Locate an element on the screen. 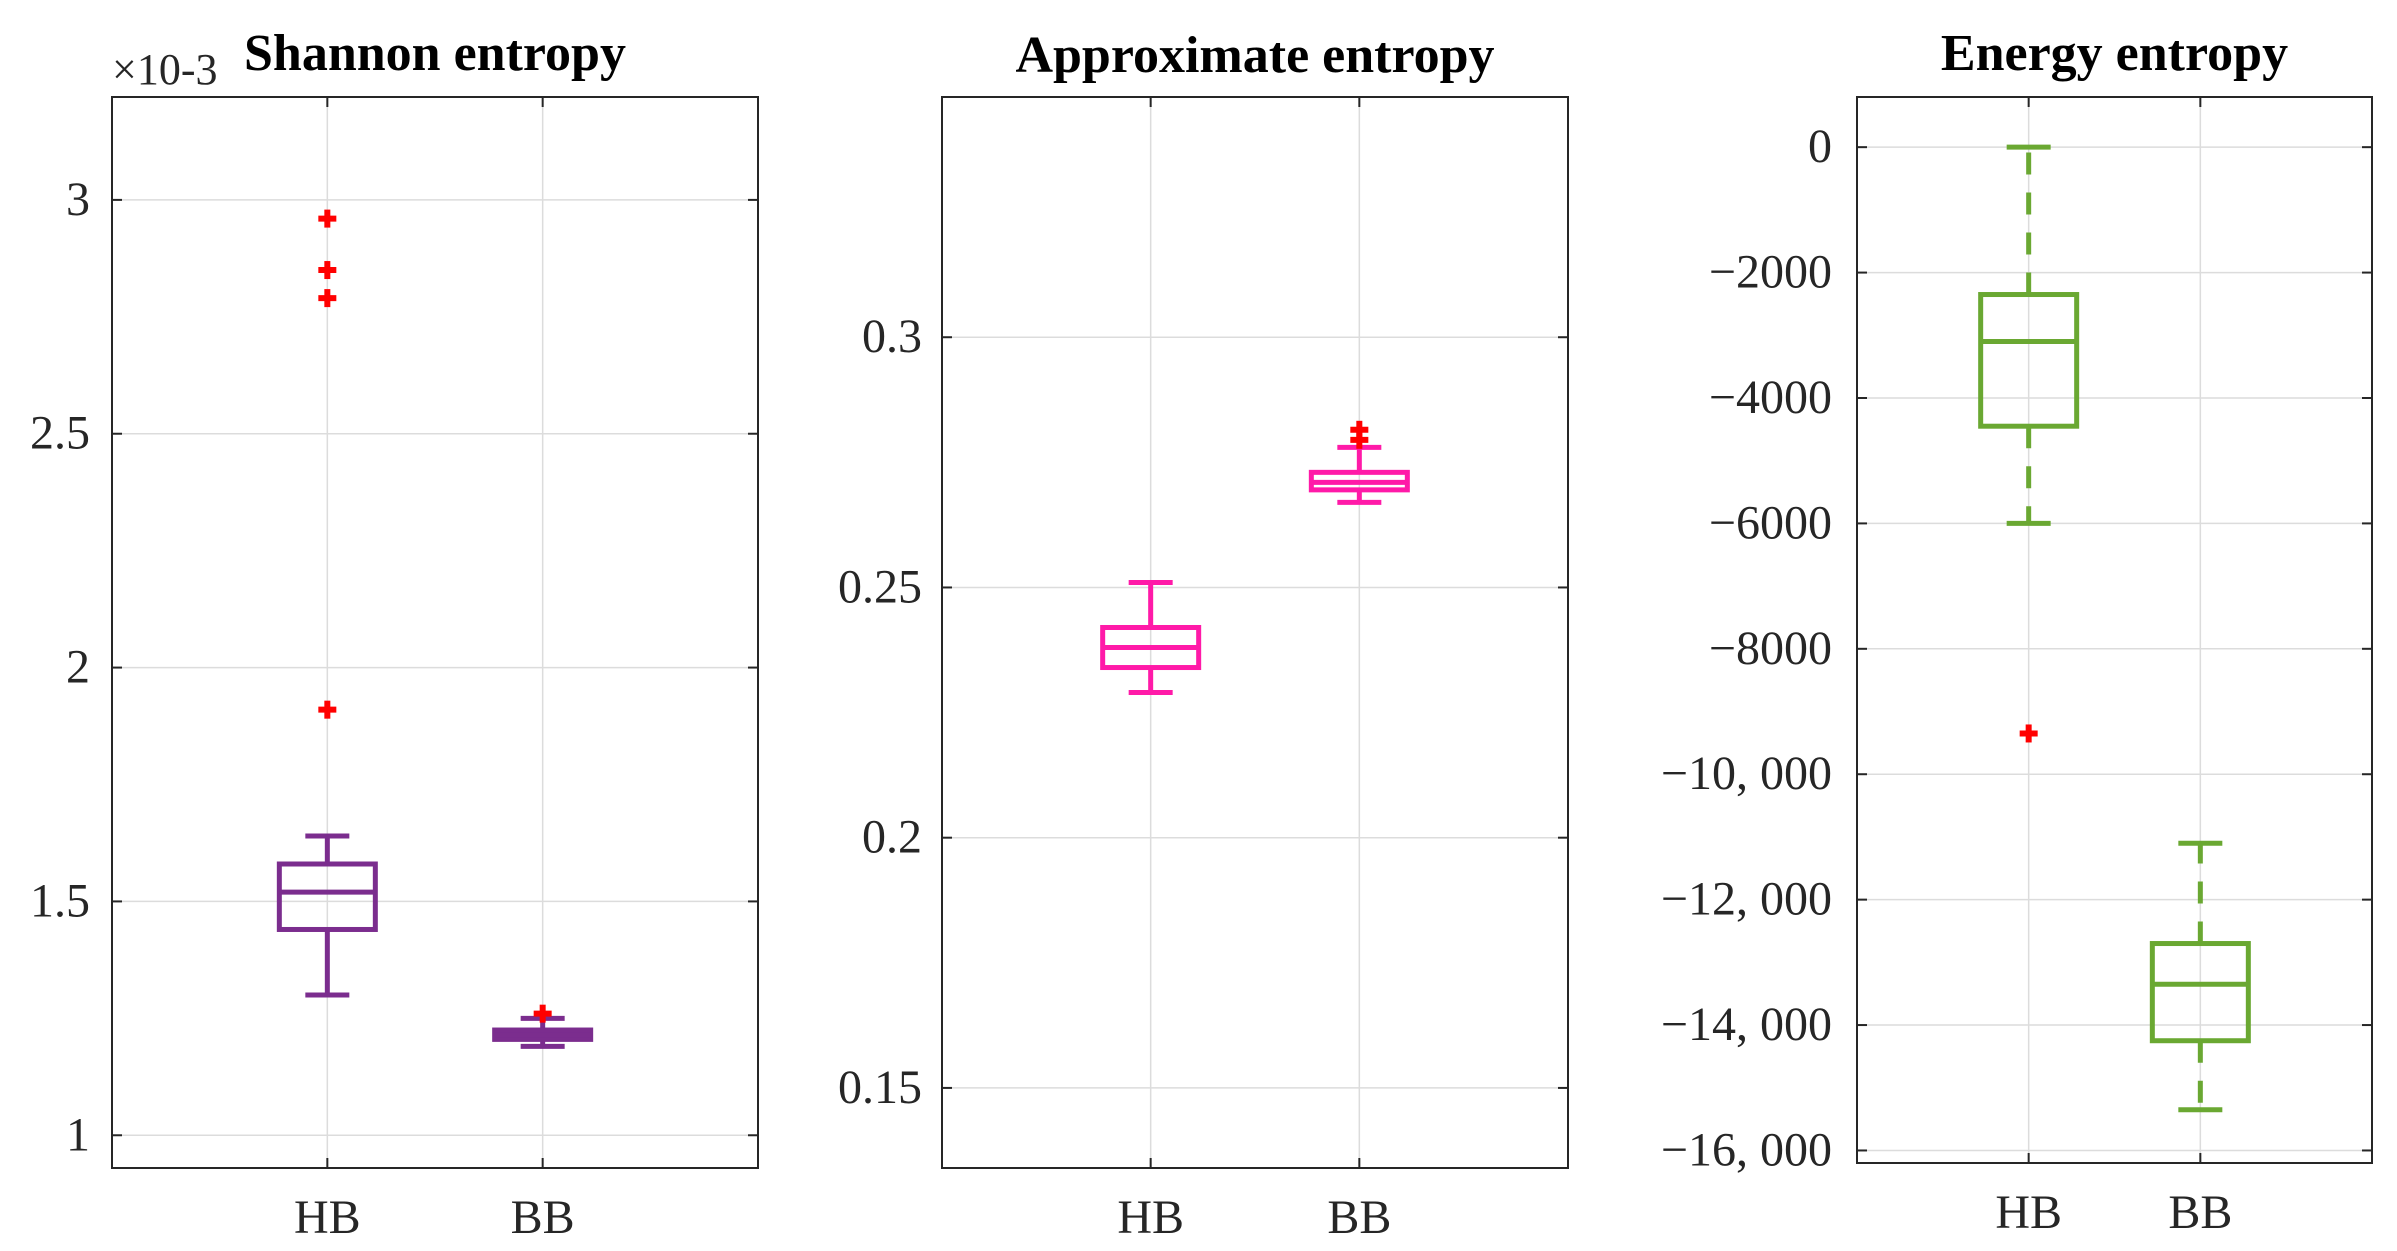 This screenshot has height=1251, width=2397. y-tick-label: −14, 000 is located at coordinates (1746, 1024).